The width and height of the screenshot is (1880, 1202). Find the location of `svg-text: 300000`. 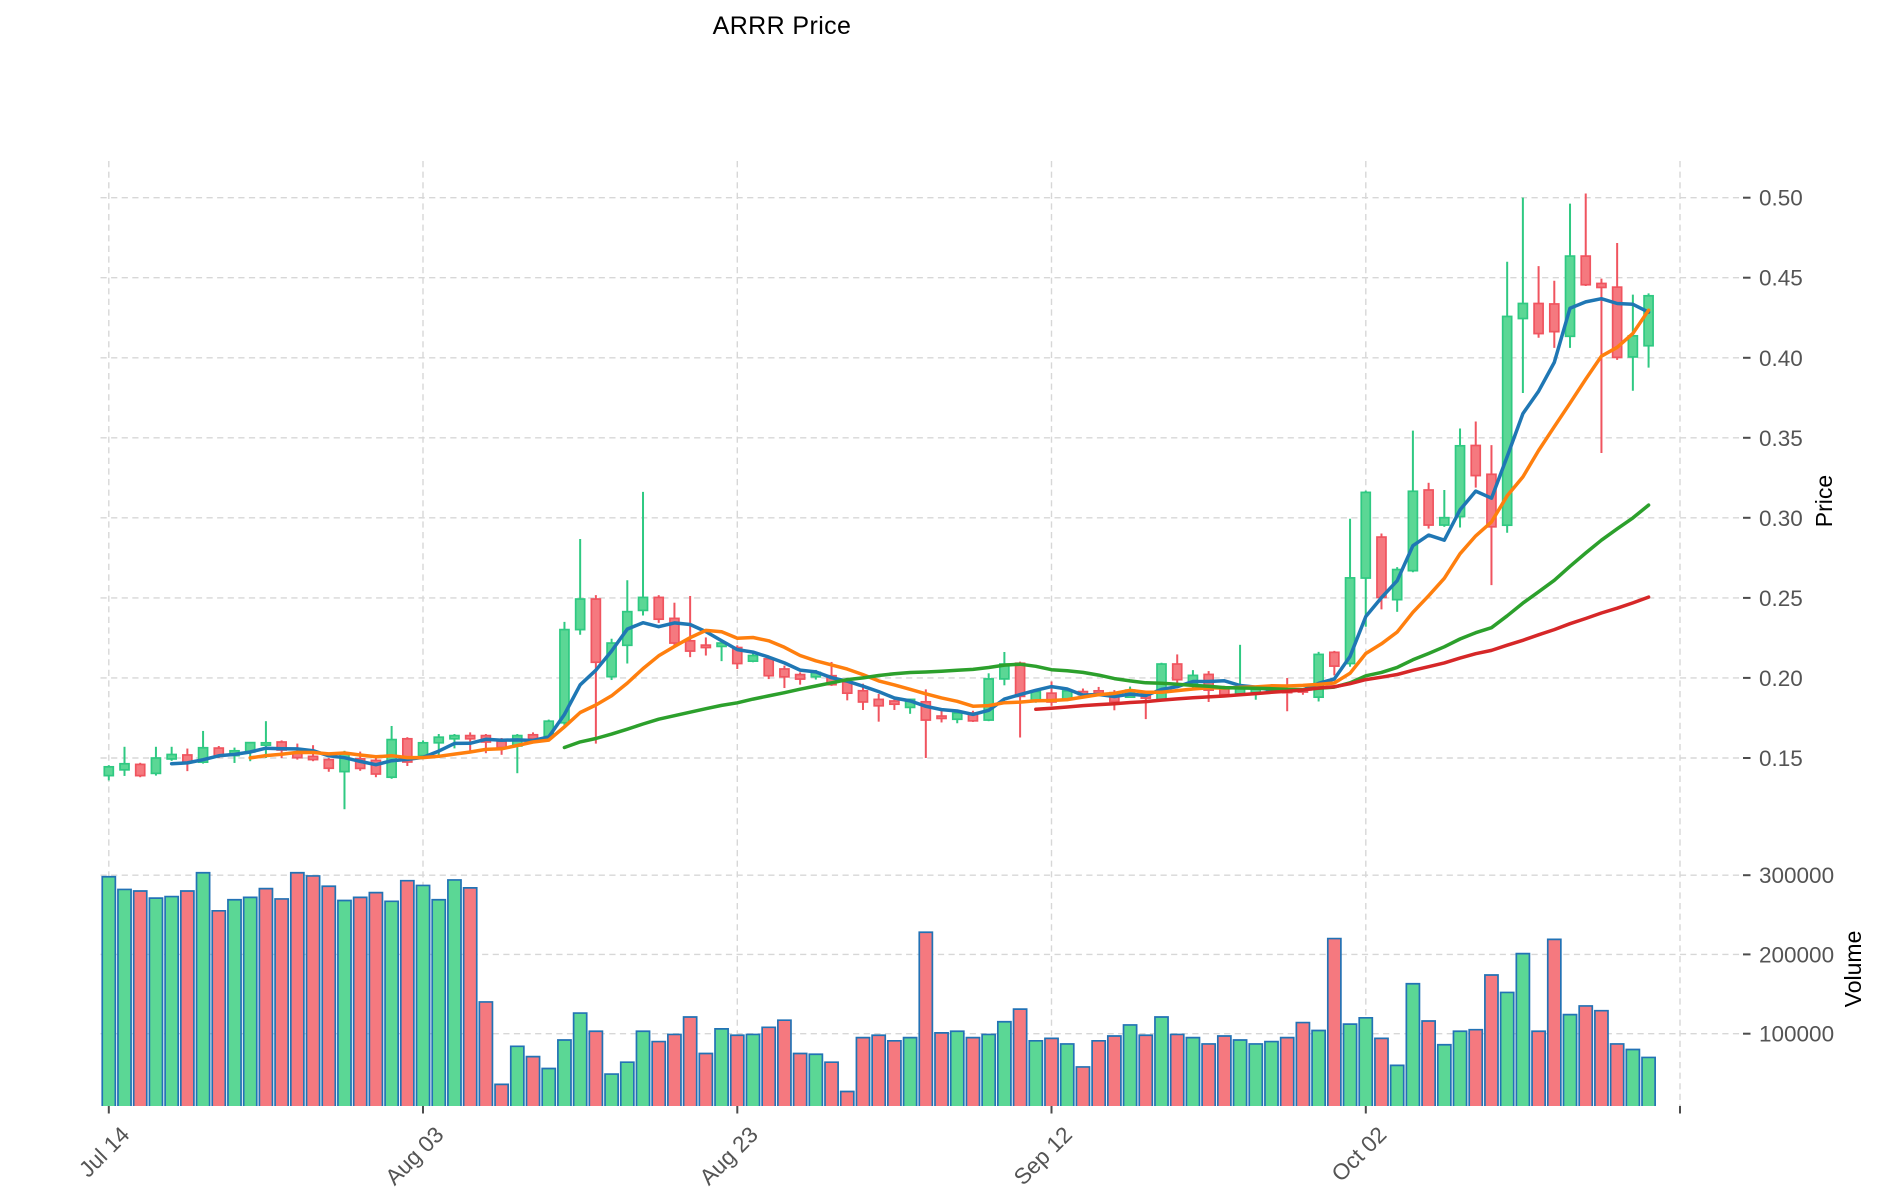

svg-text: 300000 is located at coordinates (1796, 875).